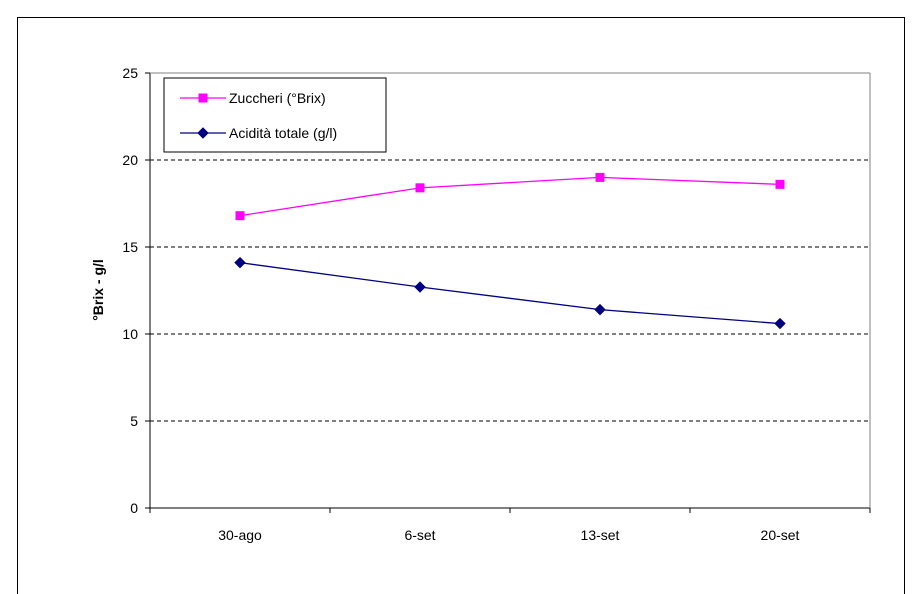 Image resolution: width=923 pixels, height=594 pixels. Describe the element at coordinates (134, 421) in the screenshot. I see `y-tick-label: 5` at that location.